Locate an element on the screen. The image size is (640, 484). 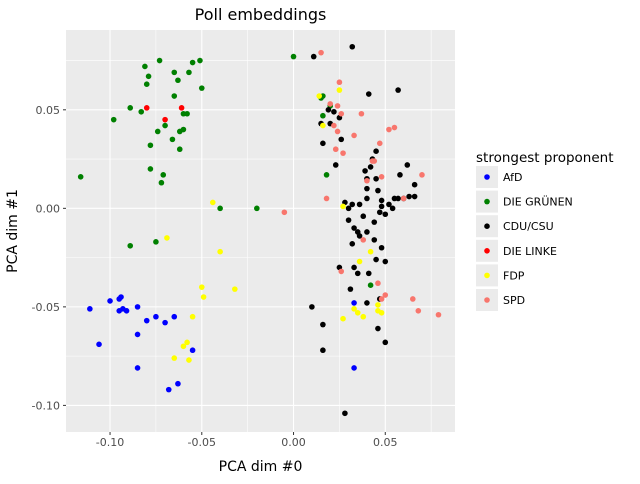
legend-label: CDU/CSU is located at coordinates (528, 226).